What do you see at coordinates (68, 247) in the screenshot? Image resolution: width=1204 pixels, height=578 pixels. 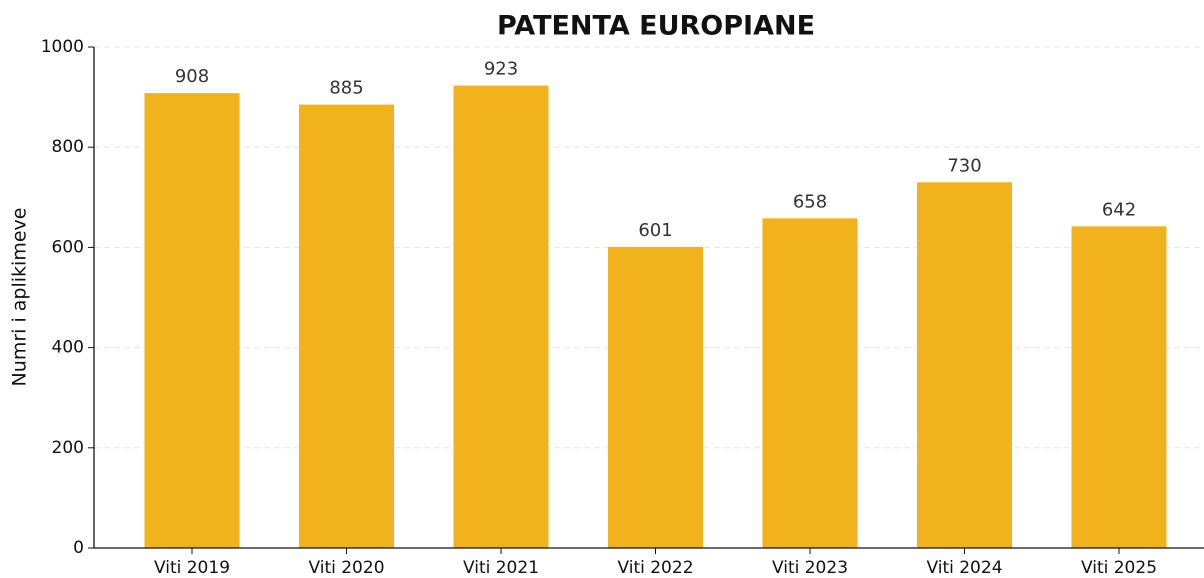 I see `y-tick-label: 600` at bounding box center [68, 247].